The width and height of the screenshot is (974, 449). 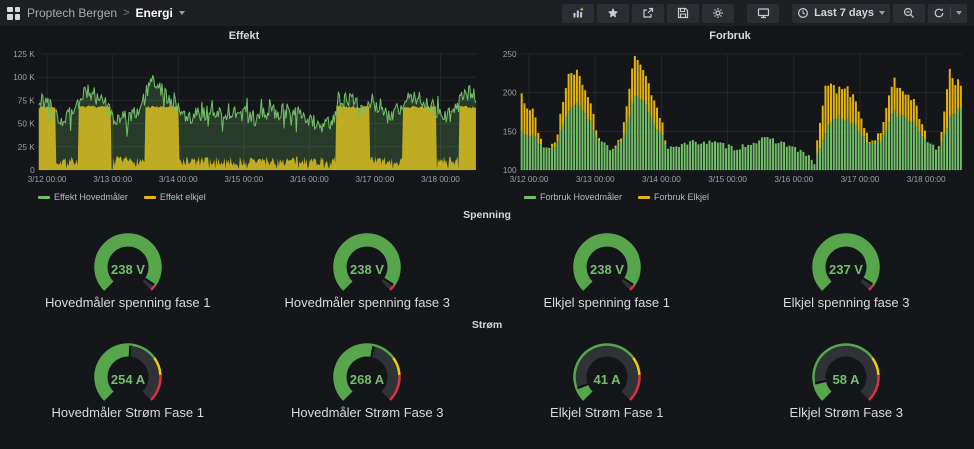 I want to click on panel-title-effekt: Effekt, so click(x=244, y=36).